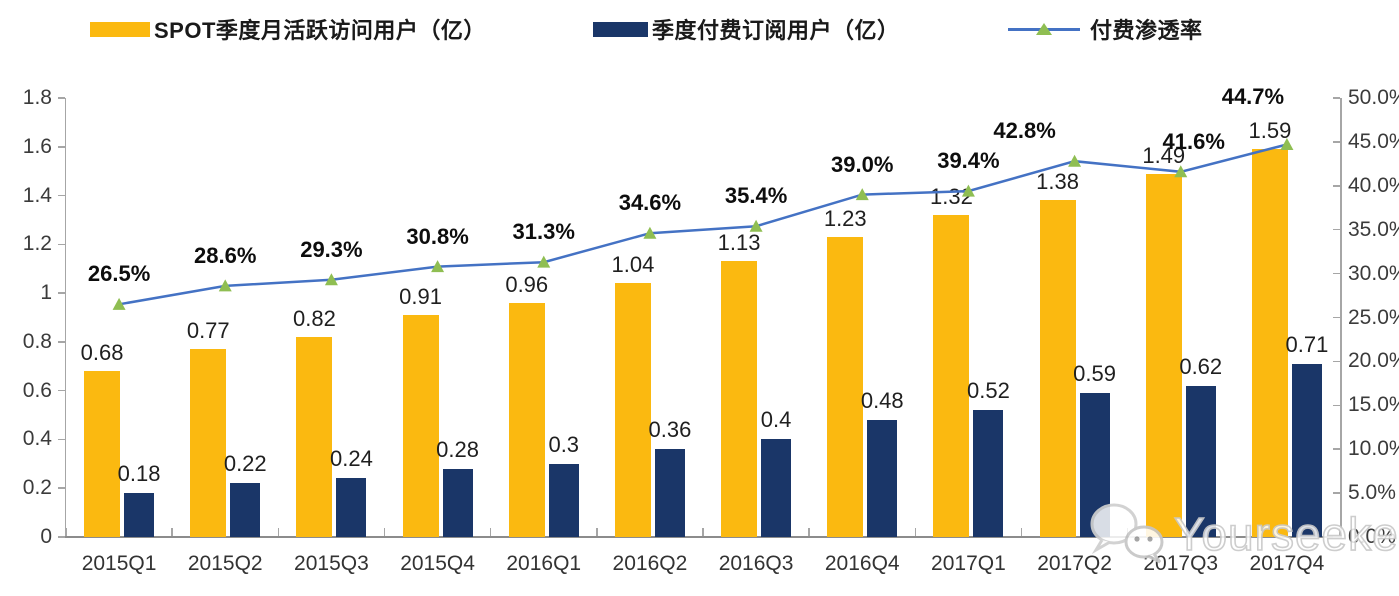  I want to click on legend-item-subscribers: 季度付费订阅用户（亿）, so click(746, 29).